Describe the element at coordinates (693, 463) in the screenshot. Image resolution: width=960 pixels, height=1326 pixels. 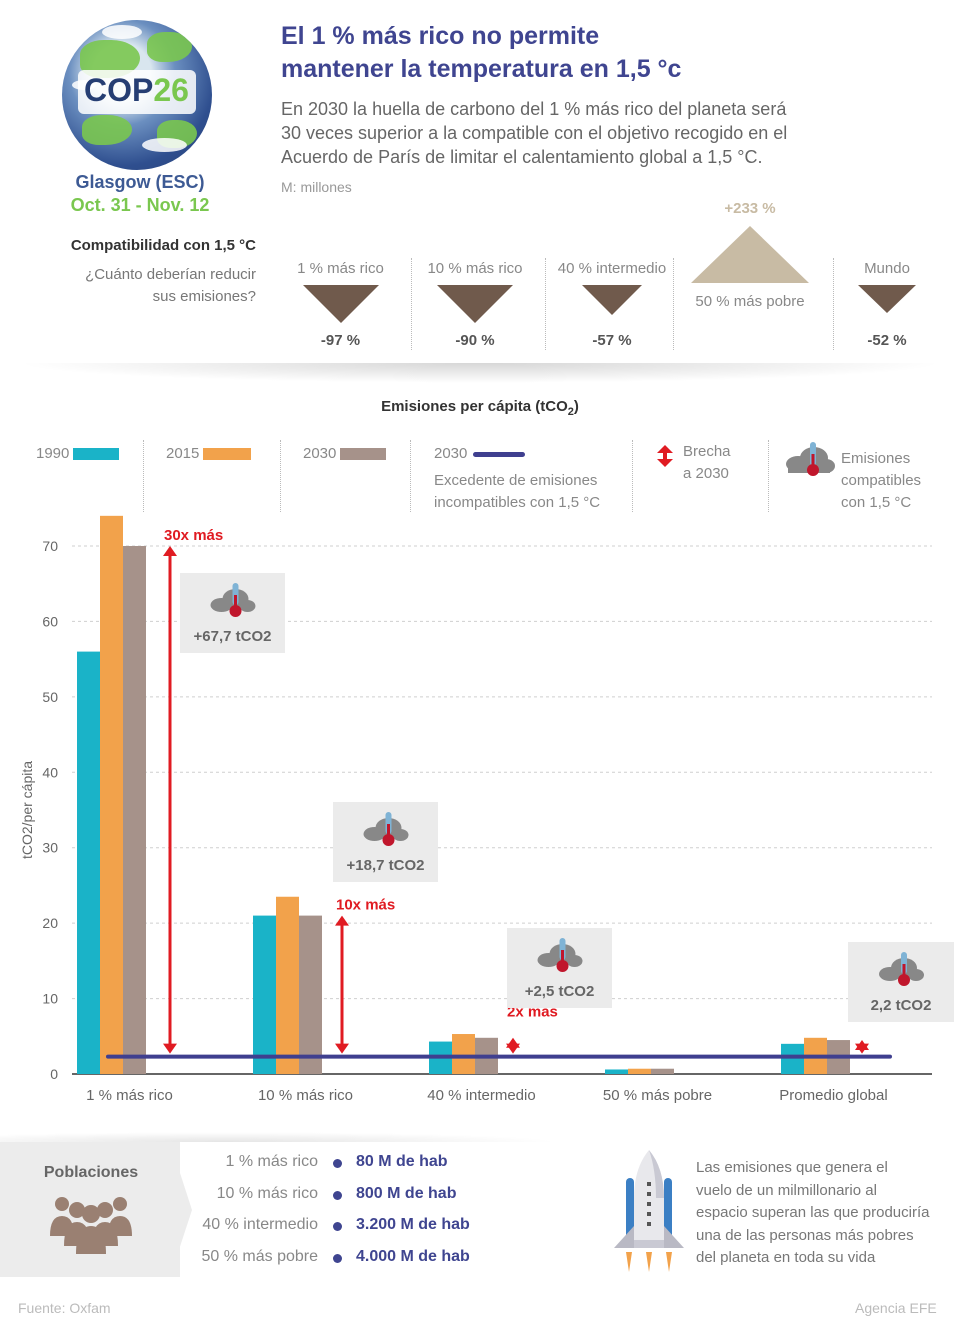
I see `legend-gap: Brecha a 2030` at that location.